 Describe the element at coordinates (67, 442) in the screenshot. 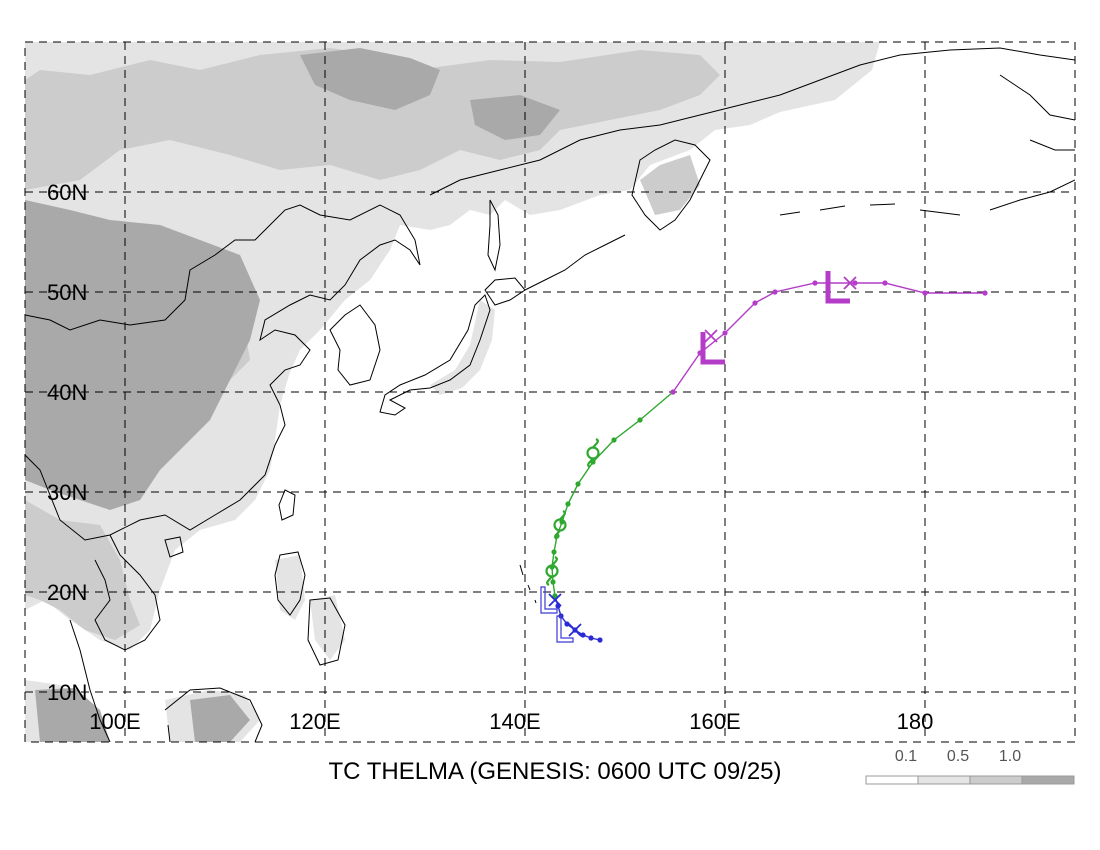

I see `latitude-labels: 60N 50N 40N 30N 20N 10N` at that location.